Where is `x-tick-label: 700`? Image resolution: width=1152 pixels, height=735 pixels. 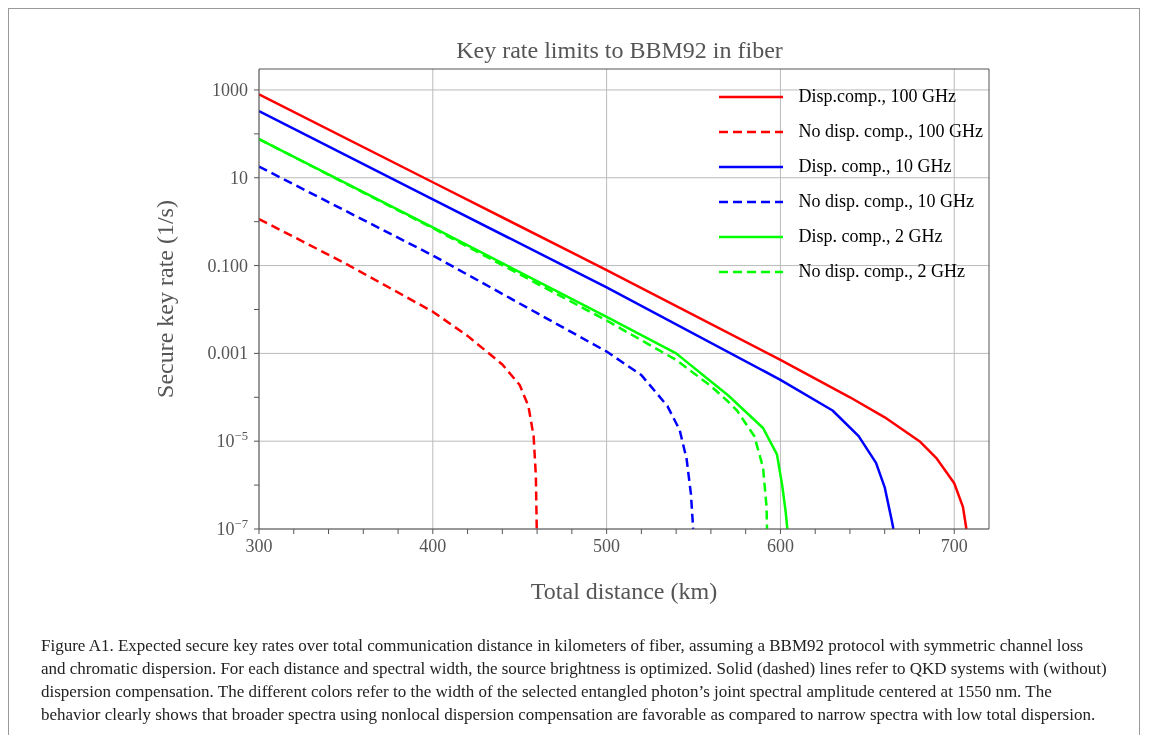
x-tick-label: 700 is located at coordinates (954, 546).